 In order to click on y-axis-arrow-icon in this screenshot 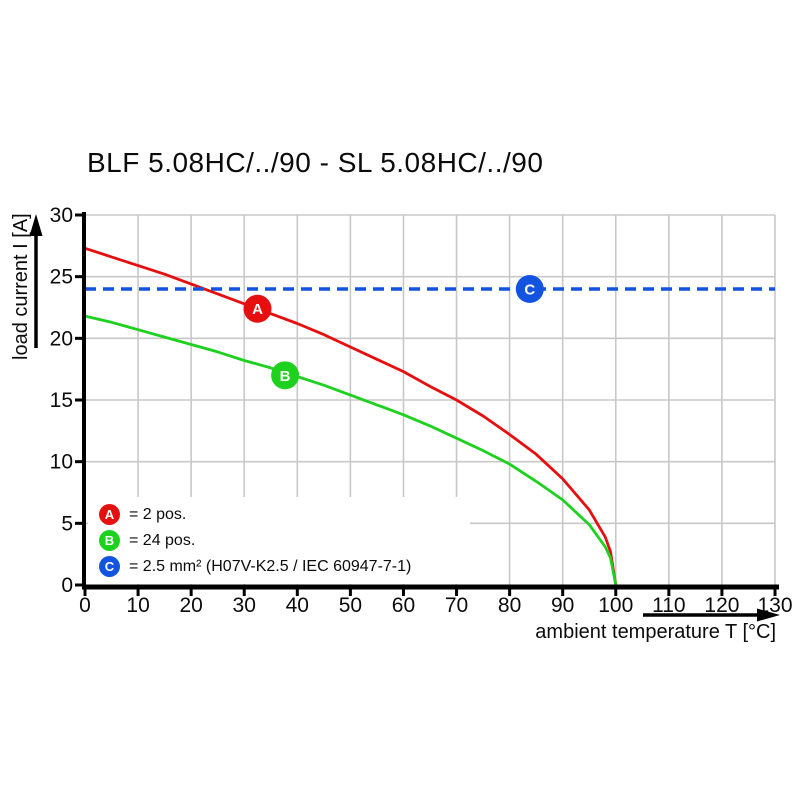, I will do `click(36, 281)`.